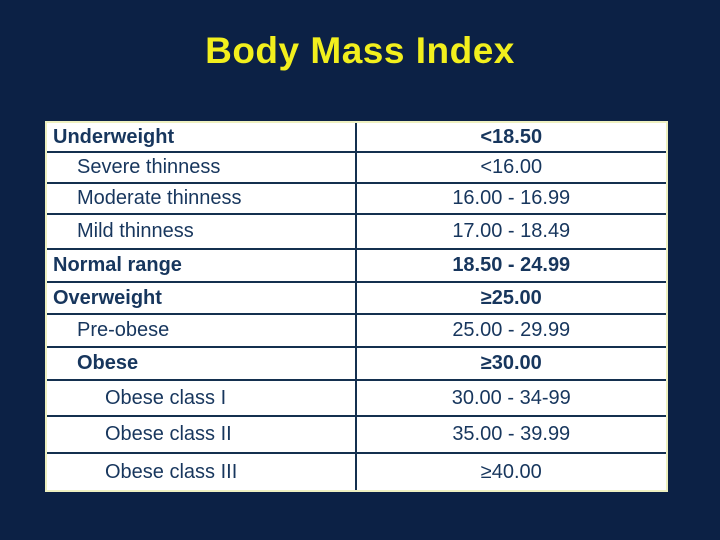 Image resolution: width=720 pixels, height=540 pixels. I want to click on bmi-range-value: ≥30.00, so click(511, 363).